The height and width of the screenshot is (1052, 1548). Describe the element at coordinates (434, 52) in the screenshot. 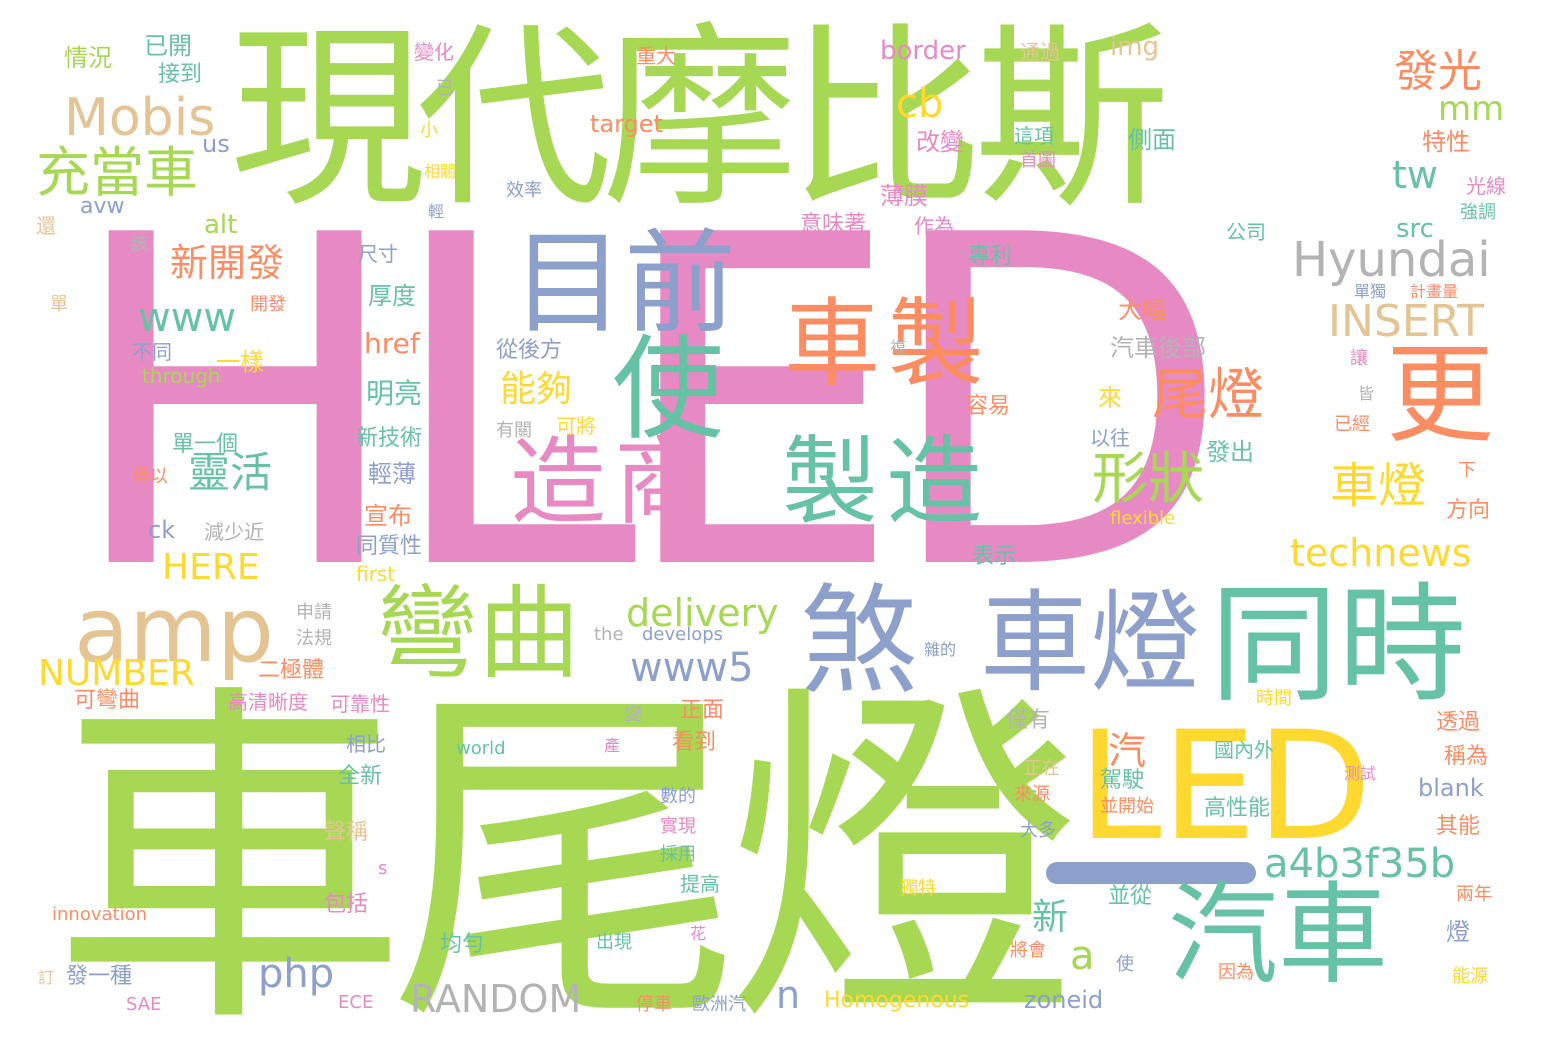

I see `cloud-word: 變化` at that location.